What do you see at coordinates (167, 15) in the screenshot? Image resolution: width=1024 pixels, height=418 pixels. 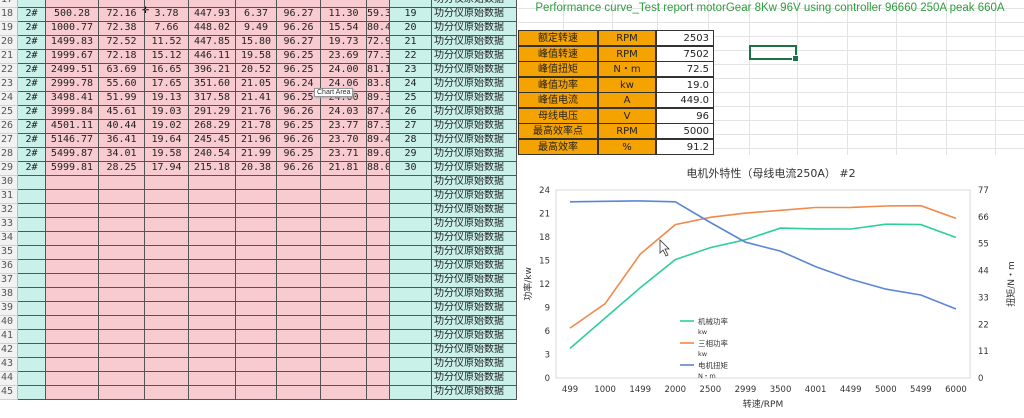 I see `cell-value: 3.78` at bounding box center [167, 15].